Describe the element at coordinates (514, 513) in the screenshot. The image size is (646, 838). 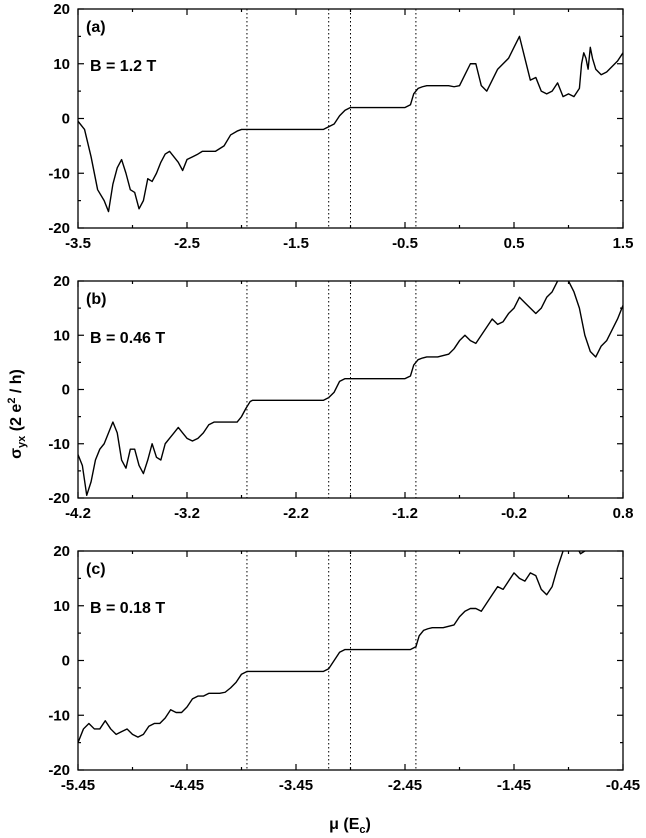
I see `x-tick-label: -0.2` at that location.